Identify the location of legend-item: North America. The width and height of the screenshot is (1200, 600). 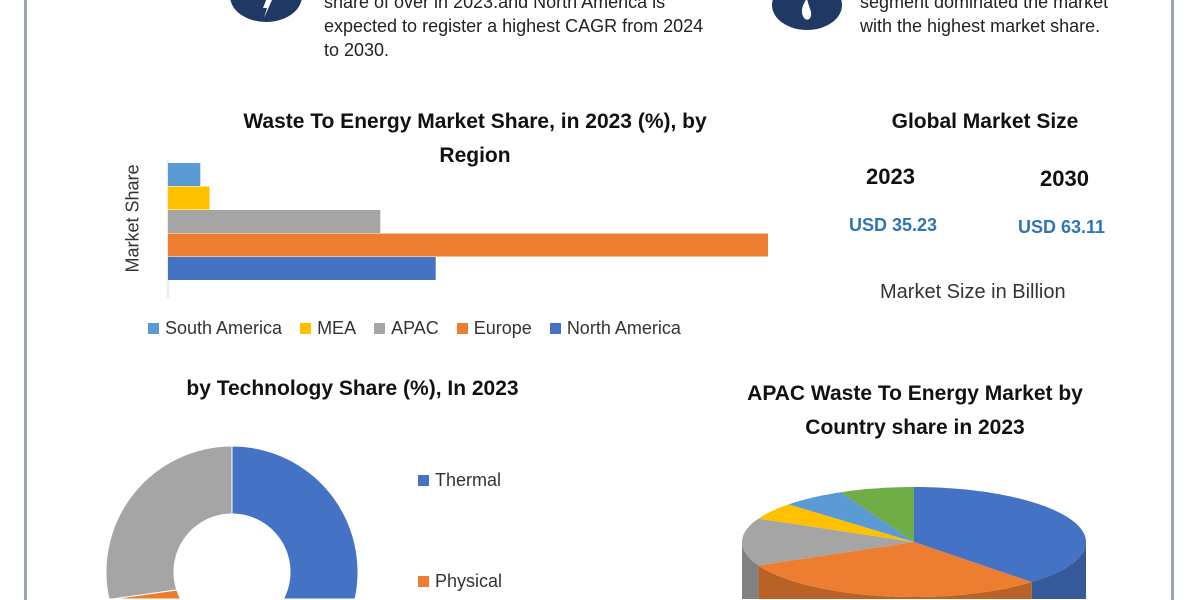
(615, 328).